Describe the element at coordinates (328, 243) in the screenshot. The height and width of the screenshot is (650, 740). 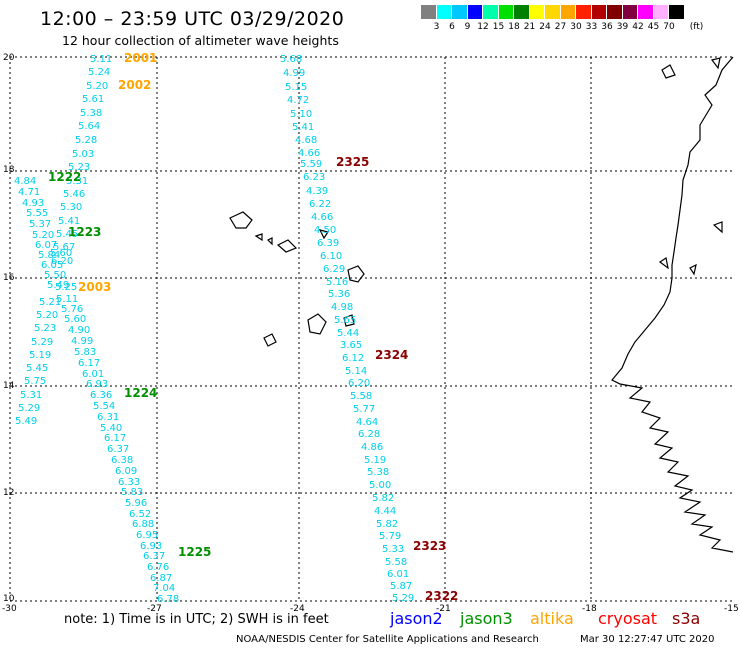
I see `swh-value: 6.39` at that location.